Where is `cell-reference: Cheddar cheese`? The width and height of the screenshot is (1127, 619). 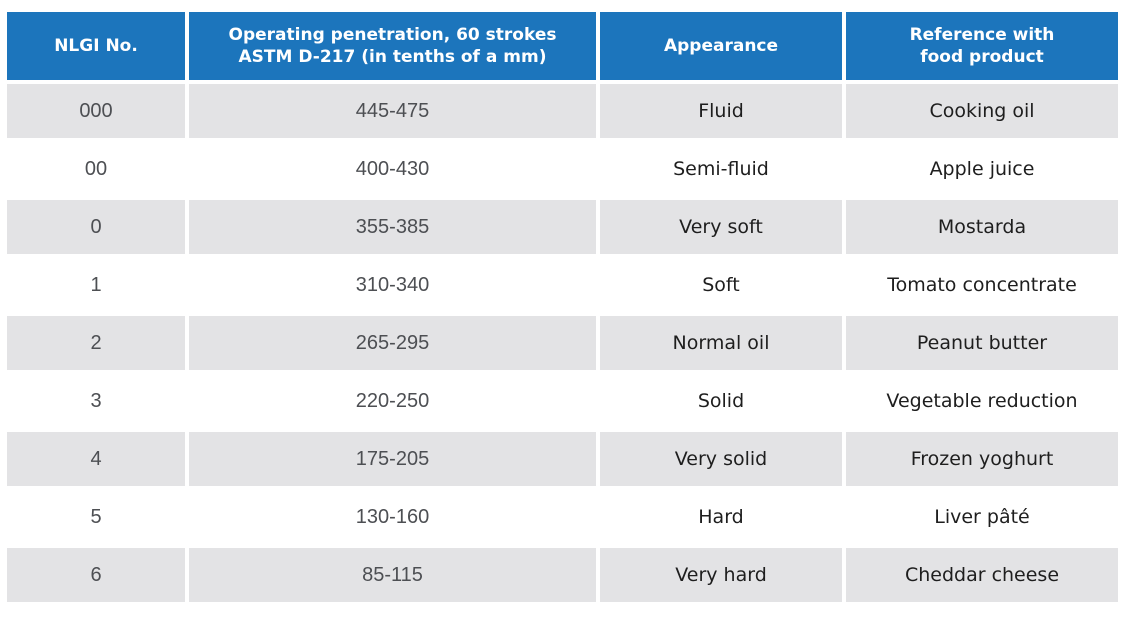
cell-reference: Cheddar cheese is located at coordinates (982, 575).